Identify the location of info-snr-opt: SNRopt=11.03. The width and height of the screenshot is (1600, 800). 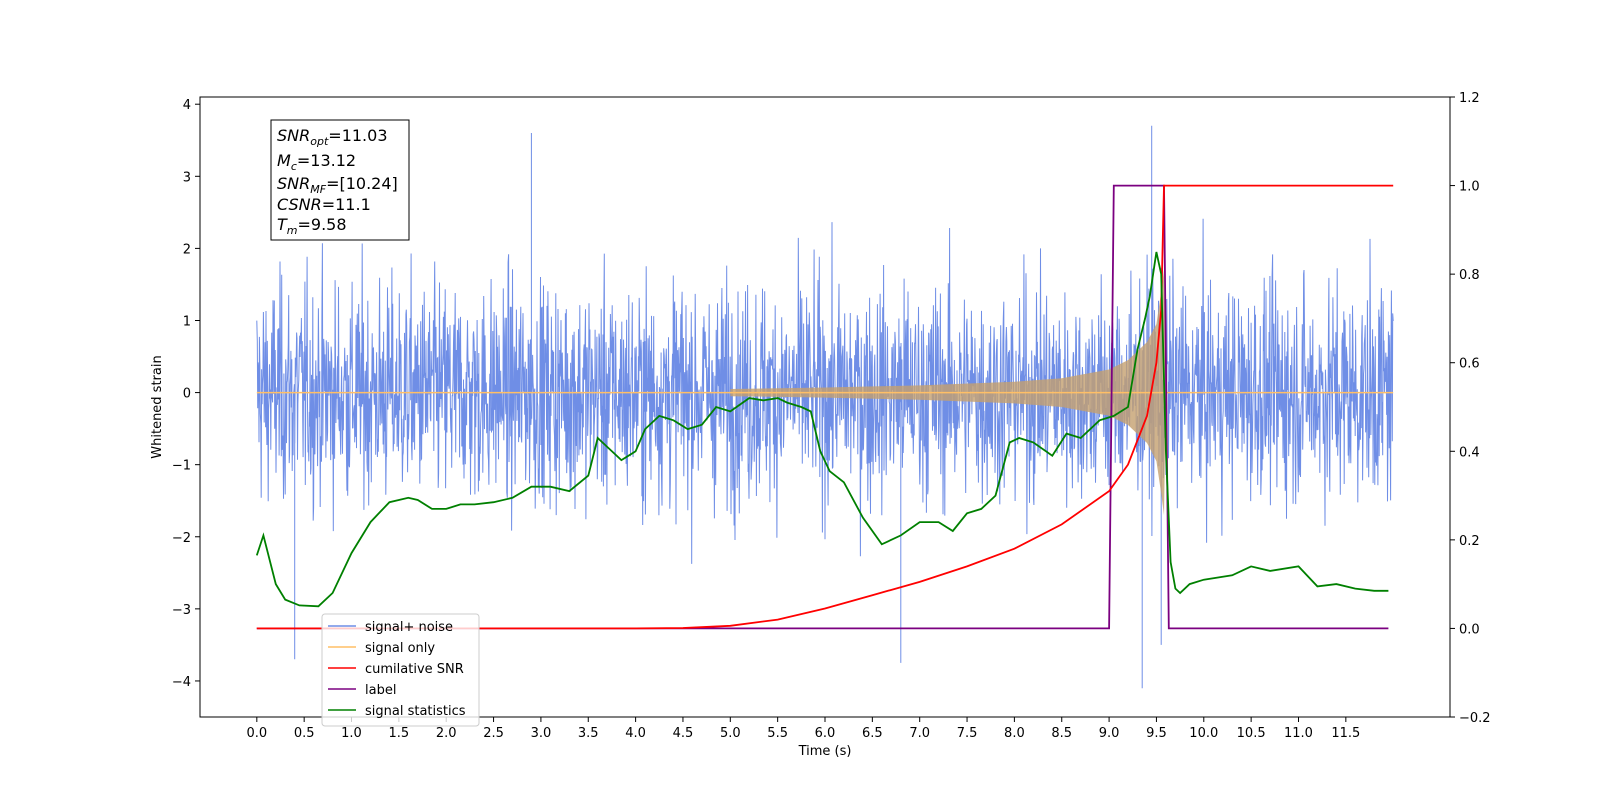
(332, 137).